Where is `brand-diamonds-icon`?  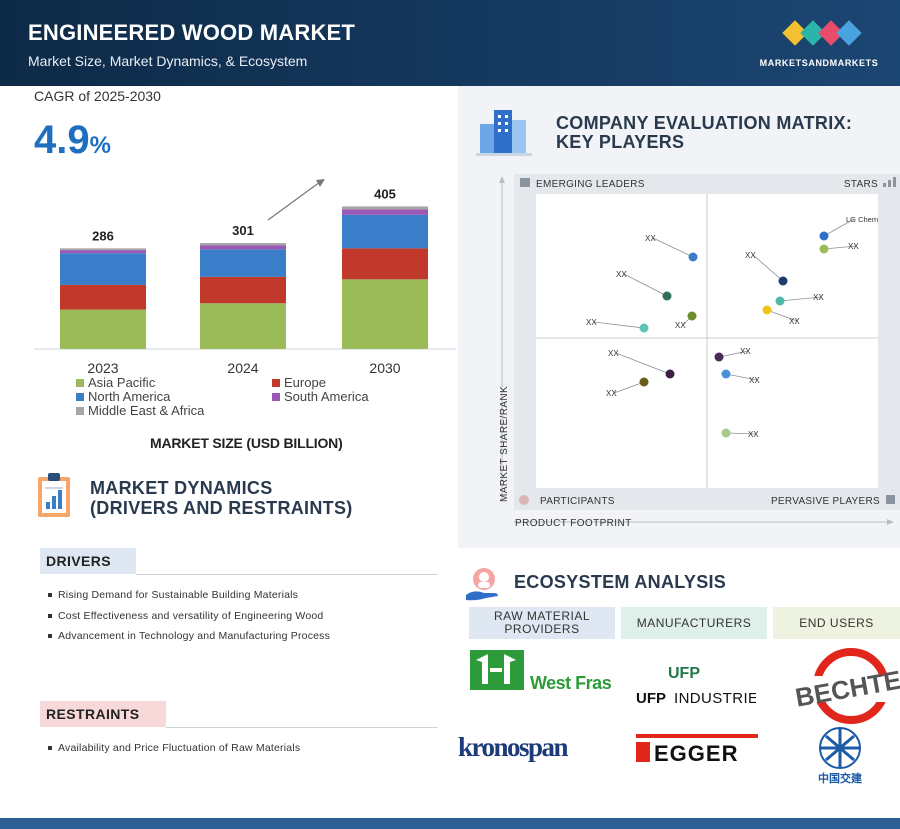 brand-diamonds-icon is located at coordinates (821, 36).